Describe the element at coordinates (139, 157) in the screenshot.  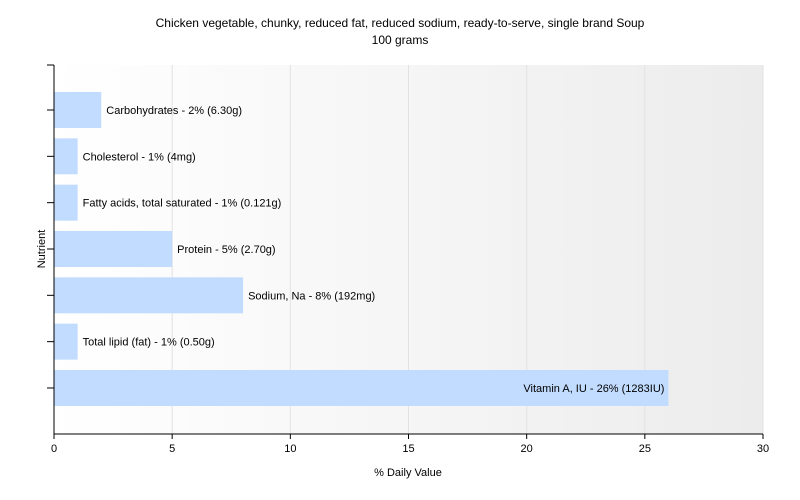
I see `bar-label: Cholesterol - 1% (4mg)` at that location.